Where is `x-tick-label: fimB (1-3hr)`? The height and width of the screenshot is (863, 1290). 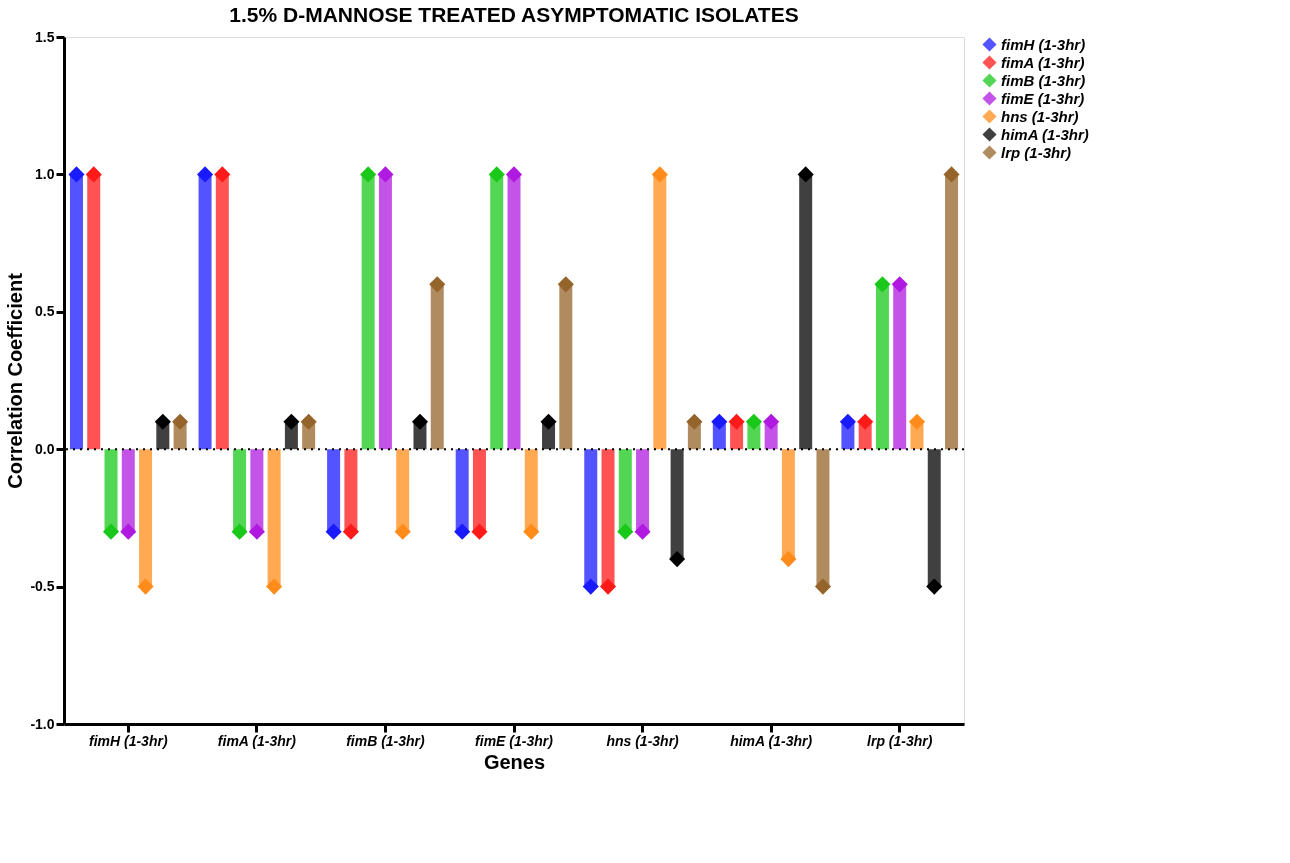 x-tick-label: fimB (1-3hr) is located at coordinates (386, 740).